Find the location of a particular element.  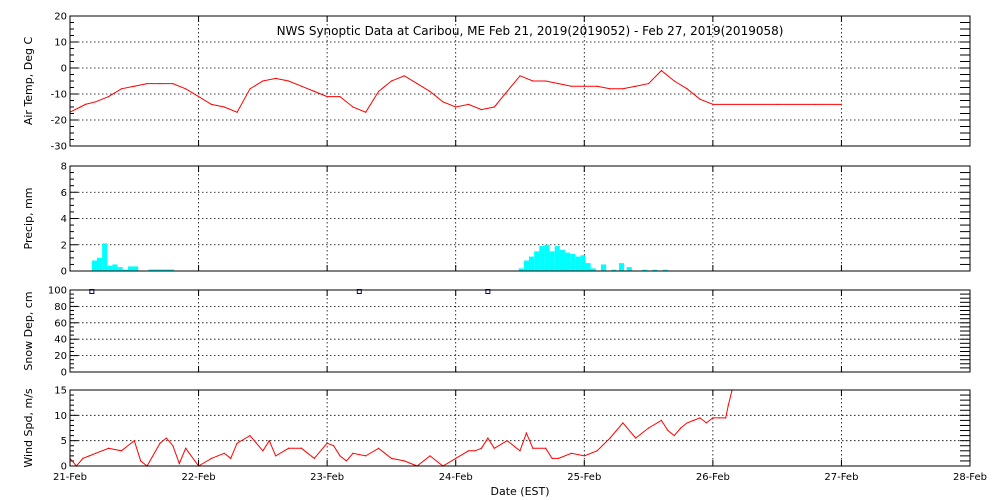

y-tick-label: 8 is located at coordinates (64, 167).